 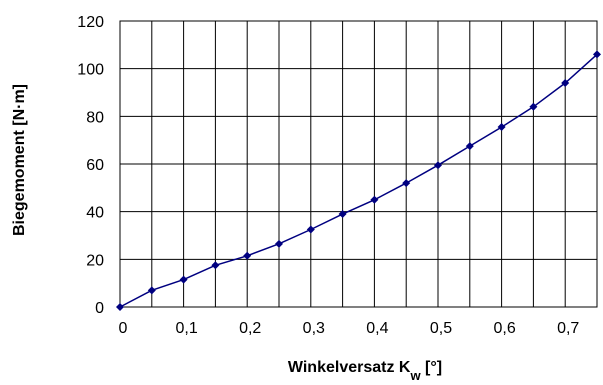 What do you see at coordinates (314, 328) in the screenshot?
I see `x-tick-label: 0,3` at bounding box center [314, 328].